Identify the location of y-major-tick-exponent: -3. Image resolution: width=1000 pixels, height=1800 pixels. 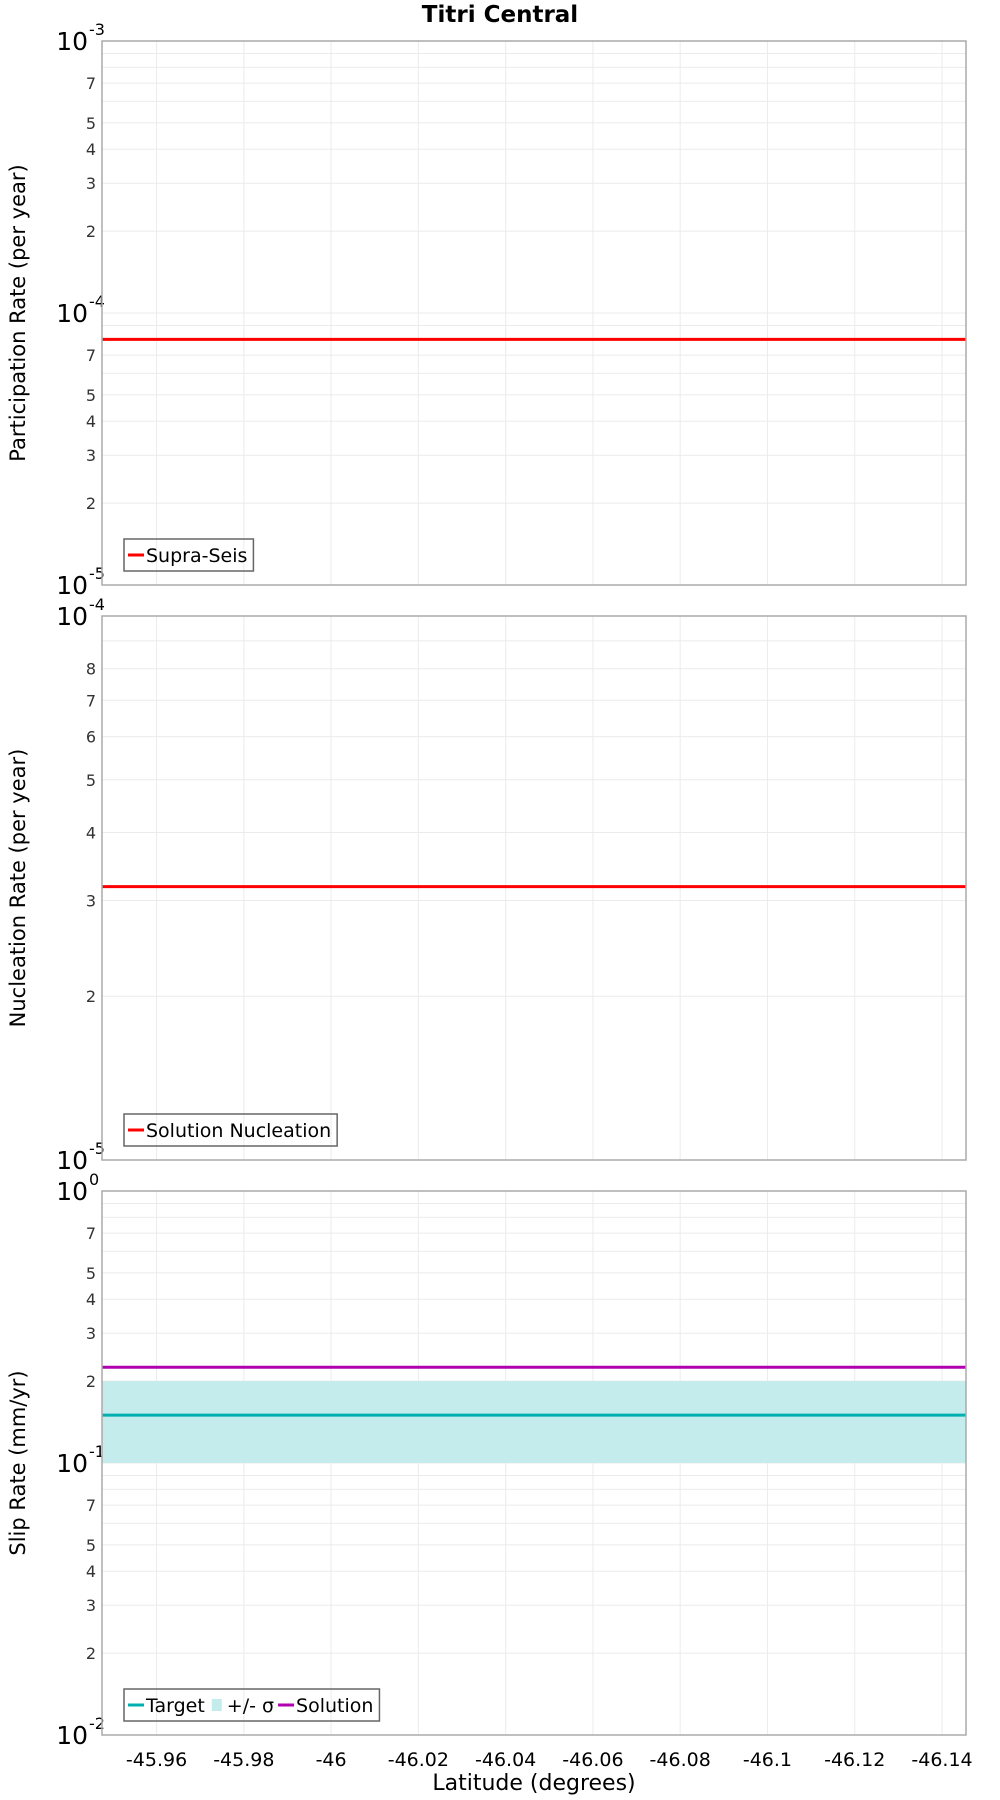
(97, 29).